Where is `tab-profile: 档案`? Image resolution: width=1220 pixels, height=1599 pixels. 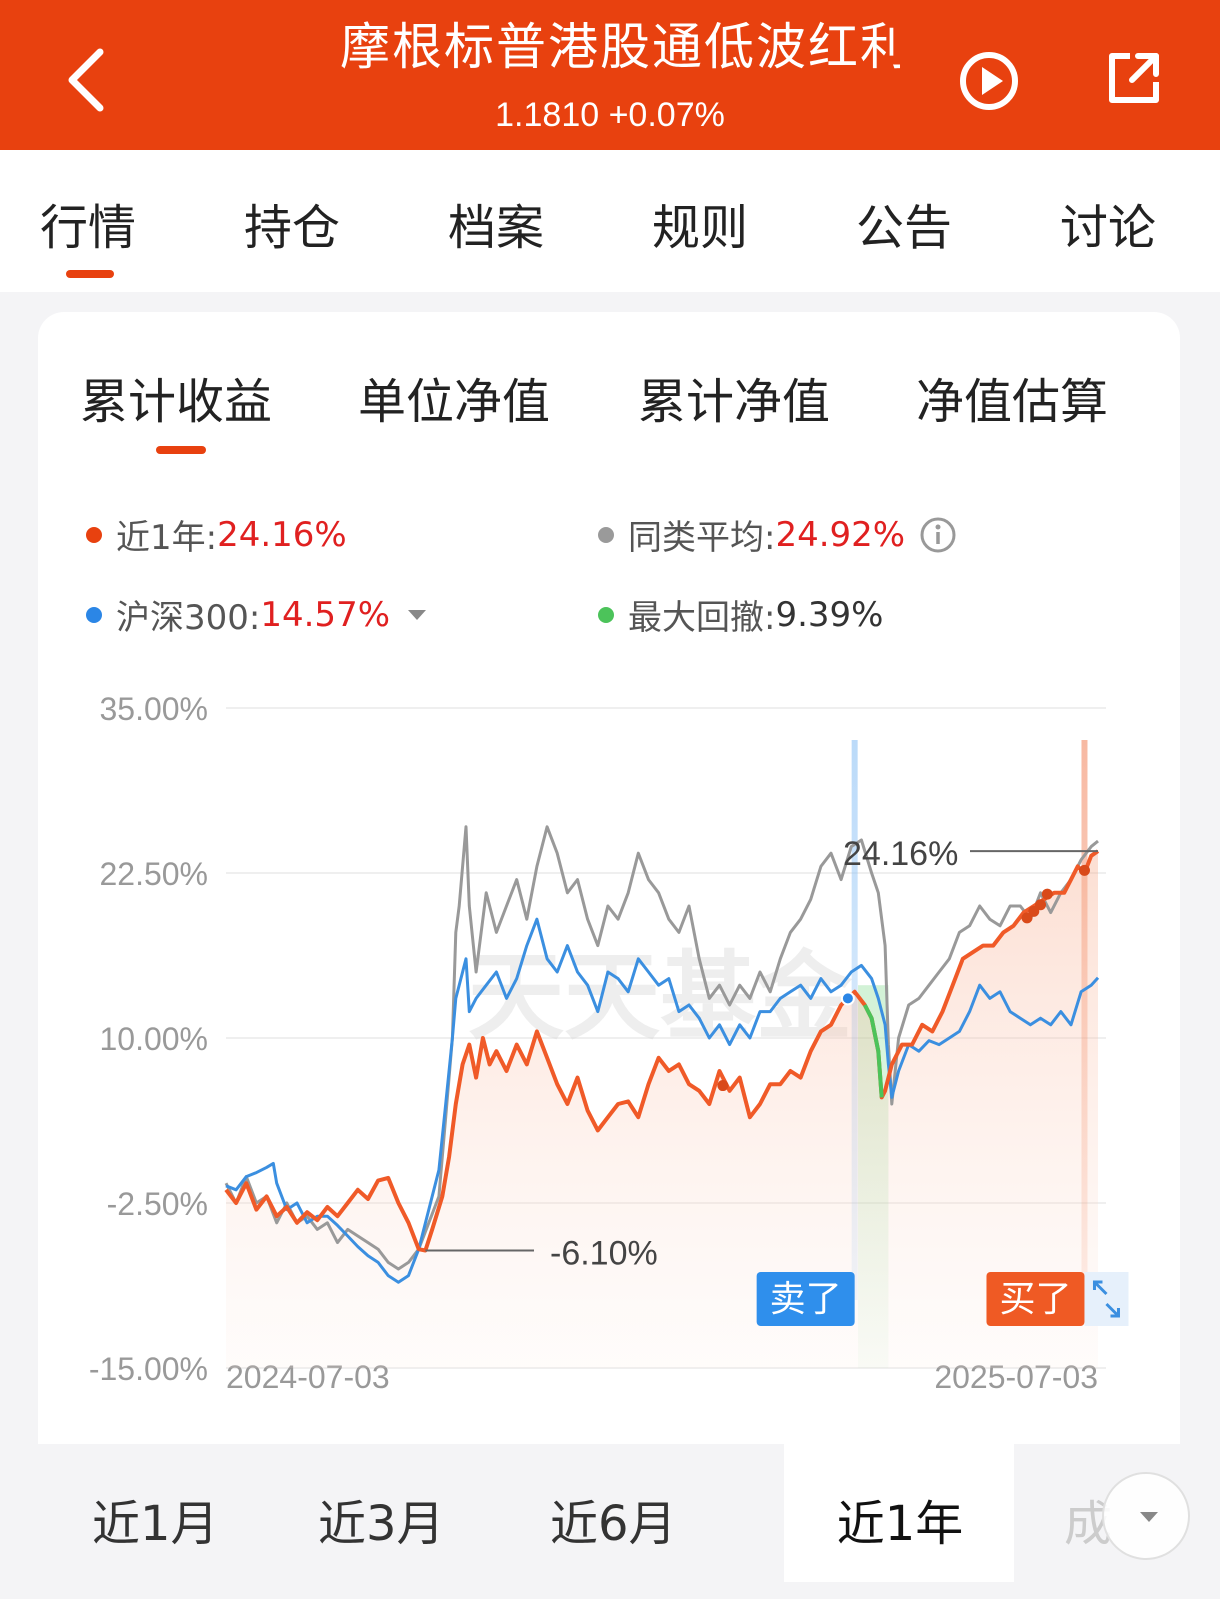
tab-profile: 档案 is located at coordinates (496, 228).